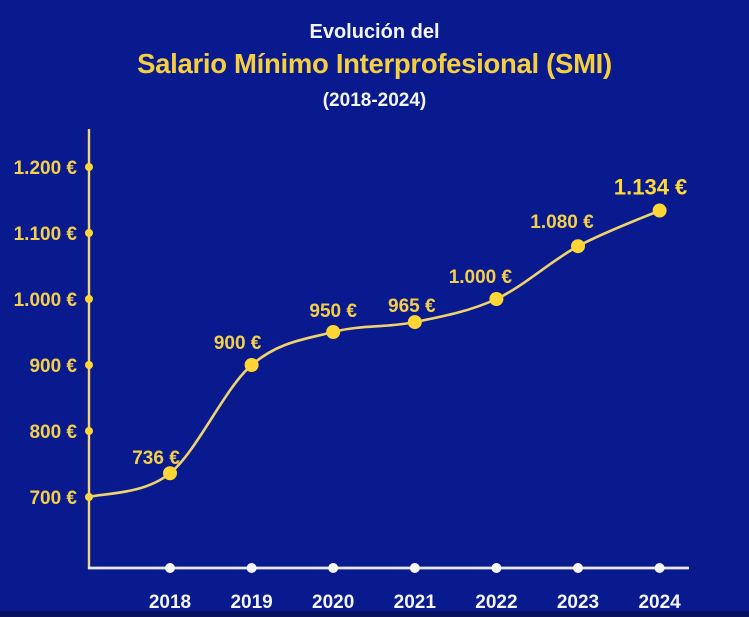  What do you see at coordinates (53, 432) in the screenshot?
I see `y-axis-label: 800 €` at bounding box center [53, 432].